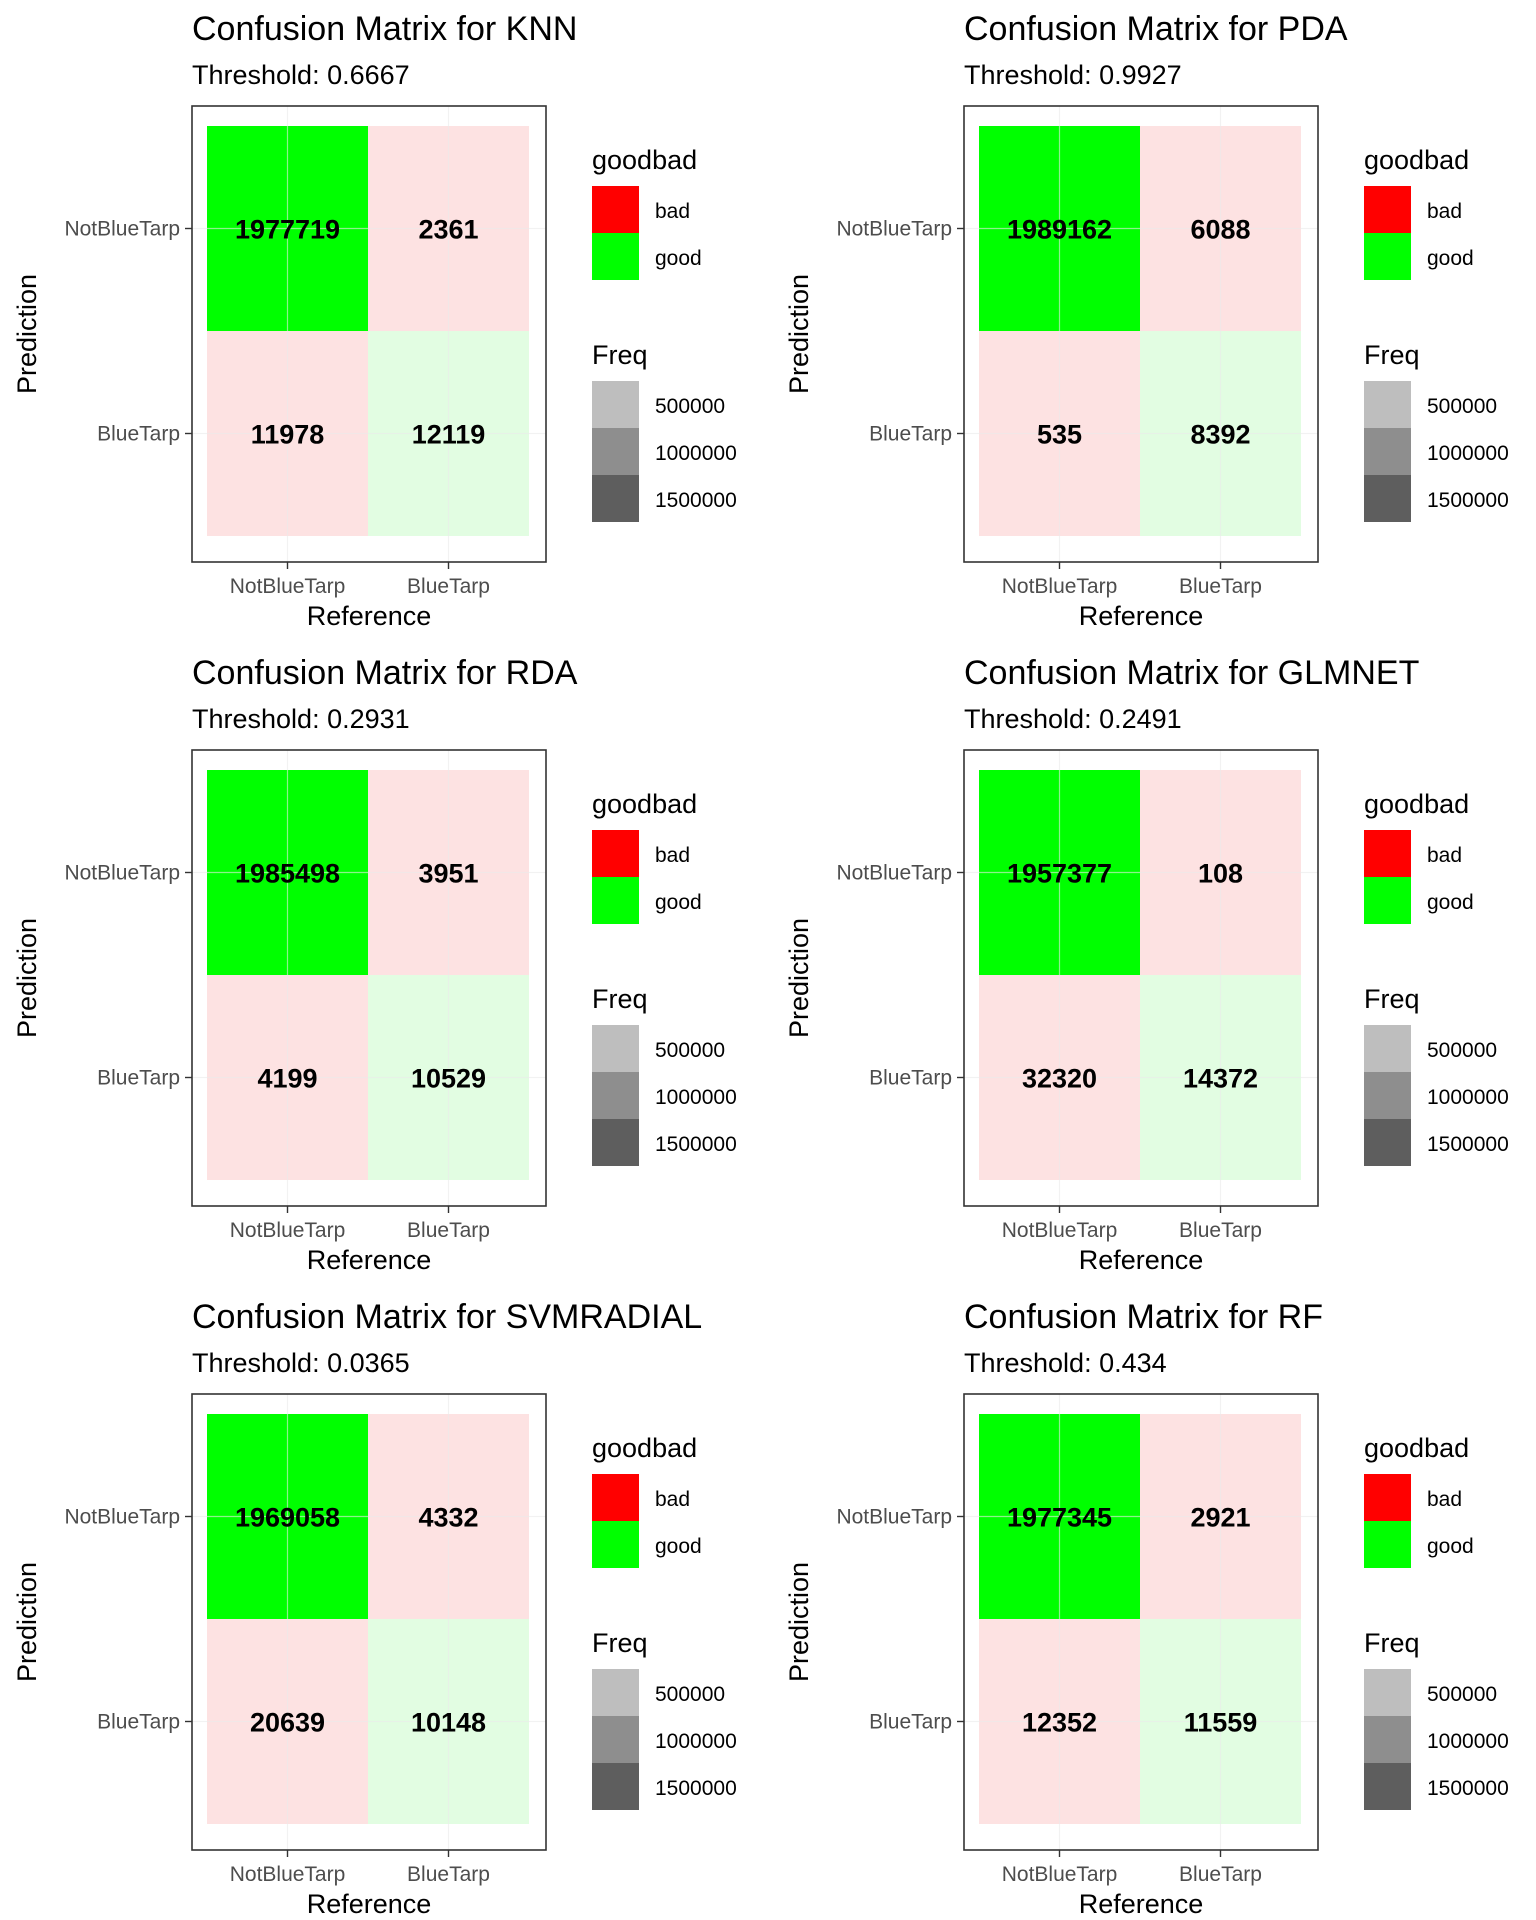 This screenshot has height=1920, width=1536. I want to click on chart-subtitle: Threshold: 0.0365, so click(301, 1363).